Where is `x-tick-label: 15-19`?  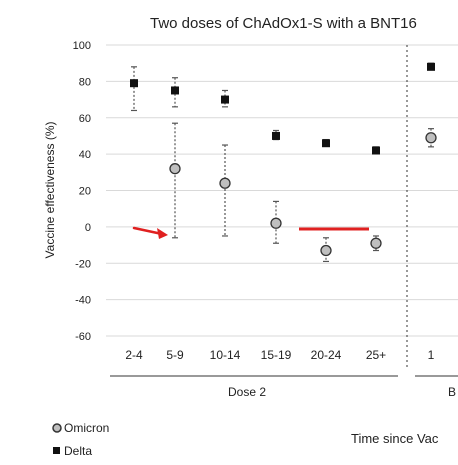 x-tick-label: 15-19 is located at coordinates (276, 355).